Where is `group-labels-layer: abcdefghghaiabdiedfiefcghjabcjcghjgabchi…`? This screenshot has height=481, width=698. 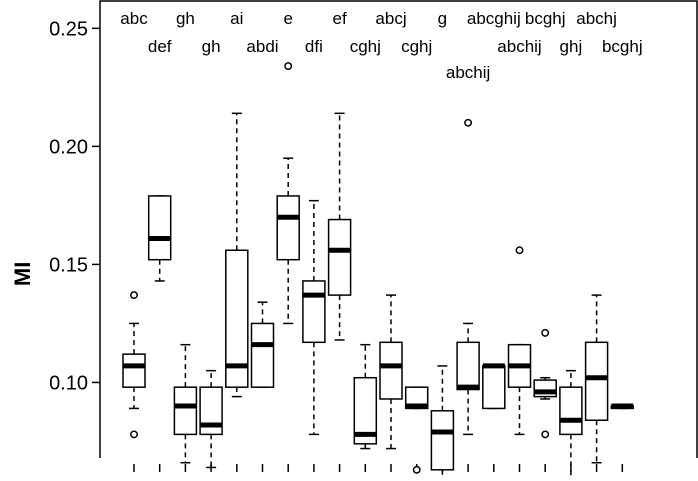 group-labels-layer: abcdefghghaiabdiedfiefcghjabcjcghjgabchi… is located at coordinates (381, 45).